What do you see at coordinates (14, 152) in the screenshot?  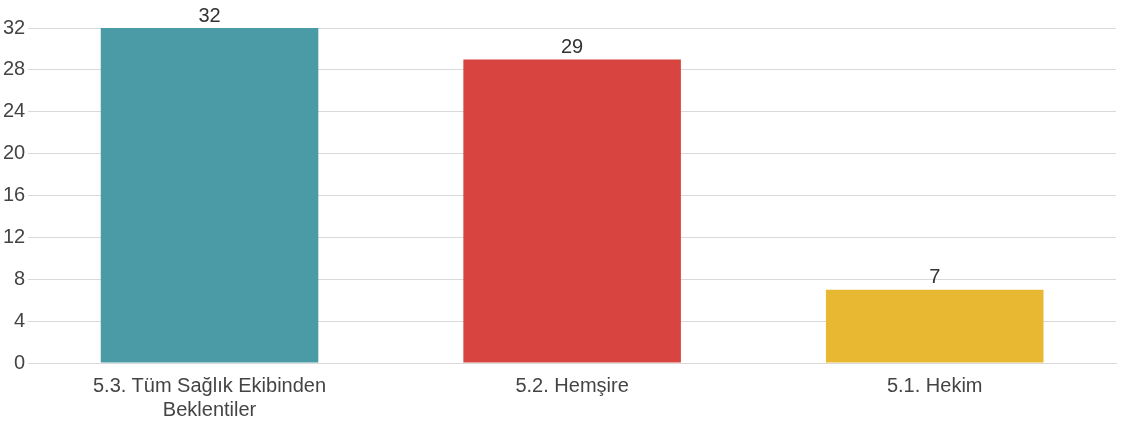 I see `y-tick-label: 20` at bounding box center [14, 152].